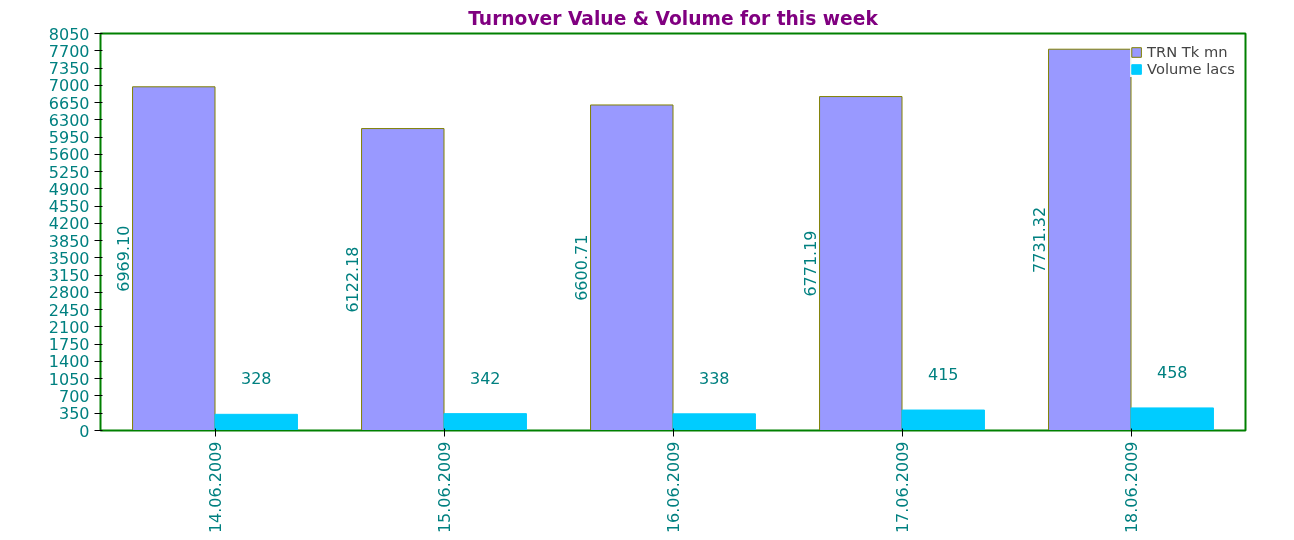 This screenshot has height=540, width=1294. Describe the element at coordinates (69, 120) in the screenshot. I see `y-tick-label: 6300` at that location.